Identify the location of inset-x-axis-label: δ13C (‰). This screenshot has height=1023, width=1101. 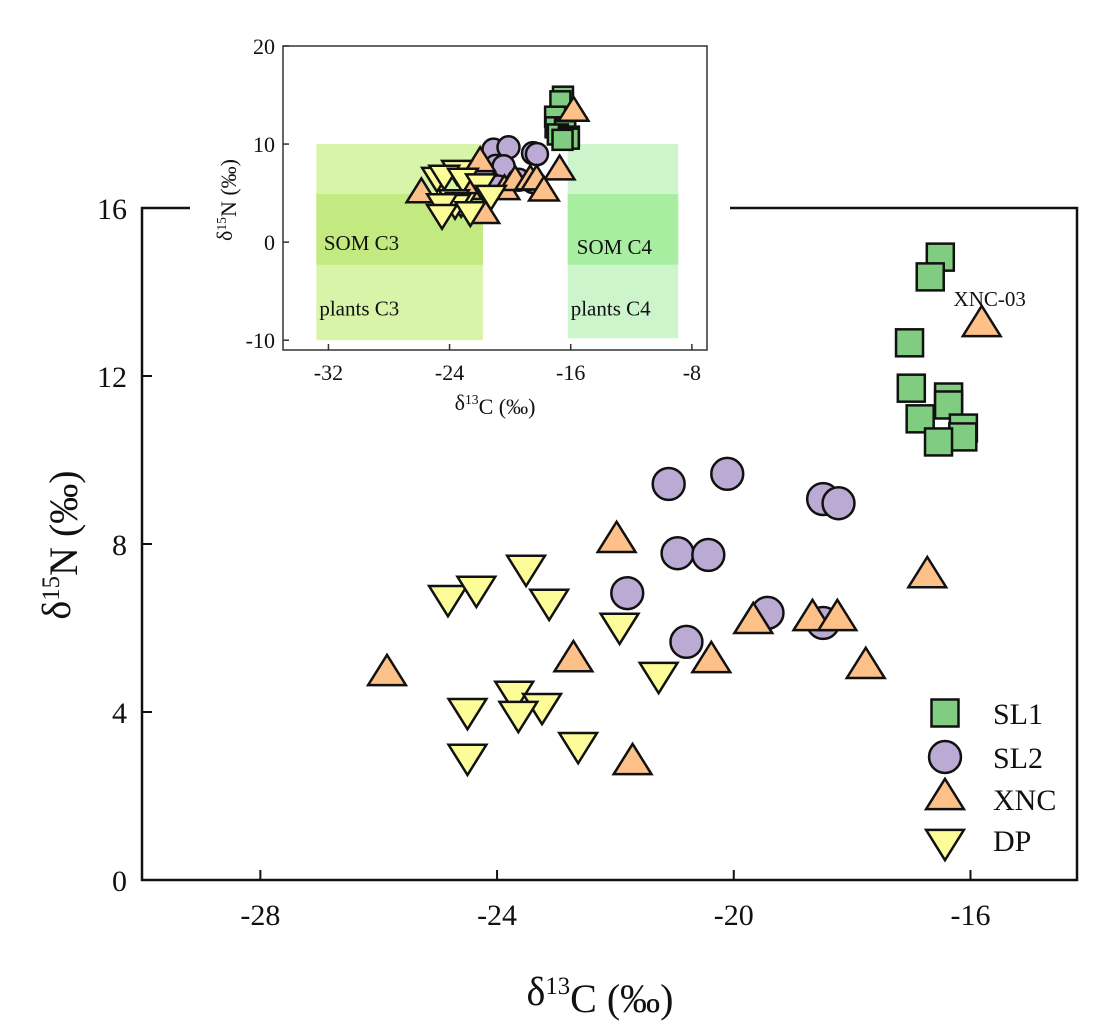
(495, 404).